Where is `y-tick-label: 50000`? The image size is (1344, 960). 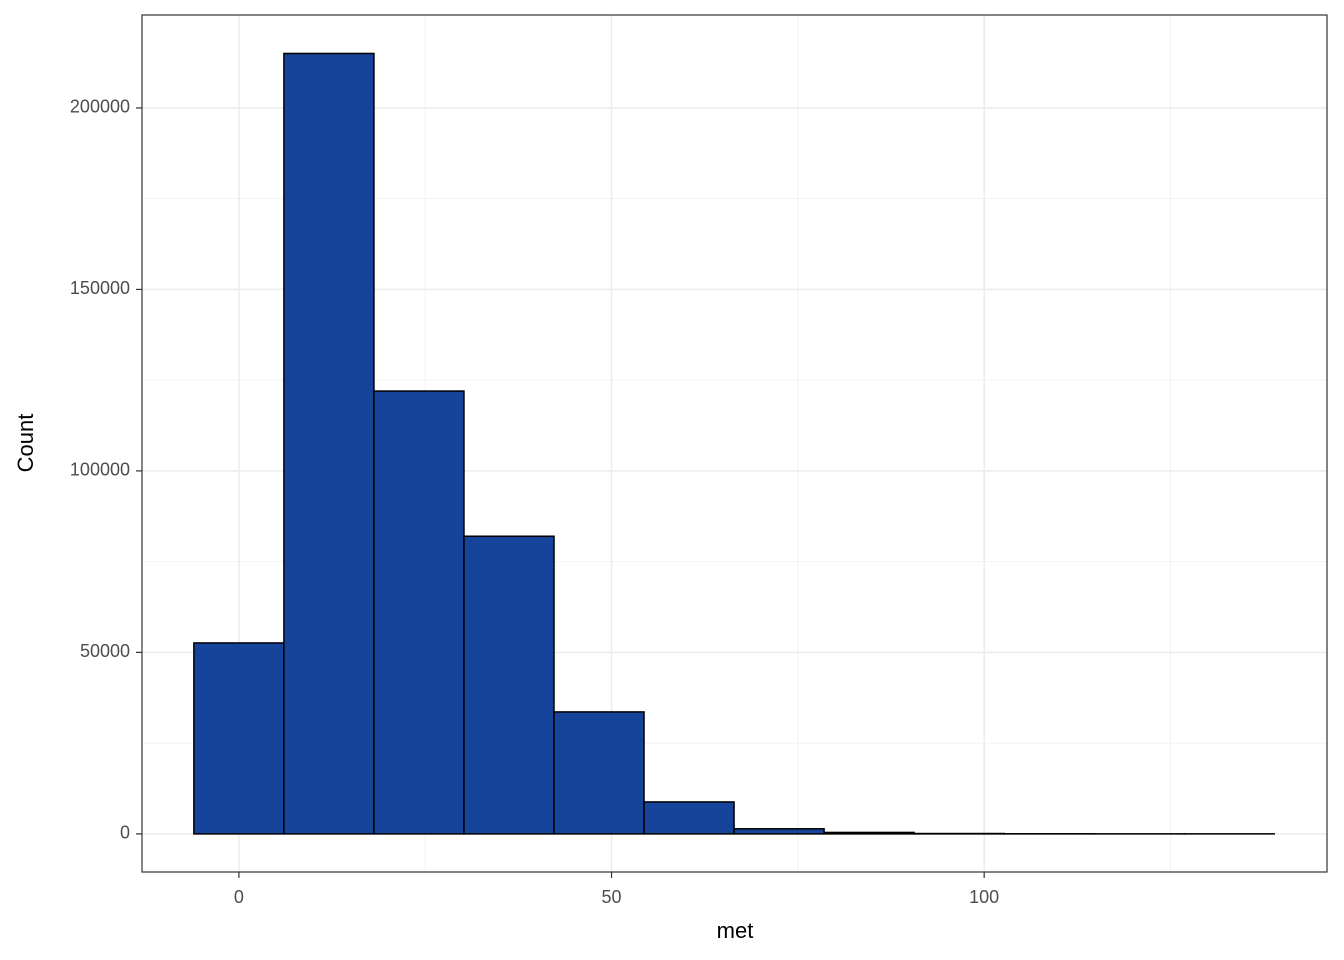 y-tick-label: 50000 is located at coordinates (105, 651).